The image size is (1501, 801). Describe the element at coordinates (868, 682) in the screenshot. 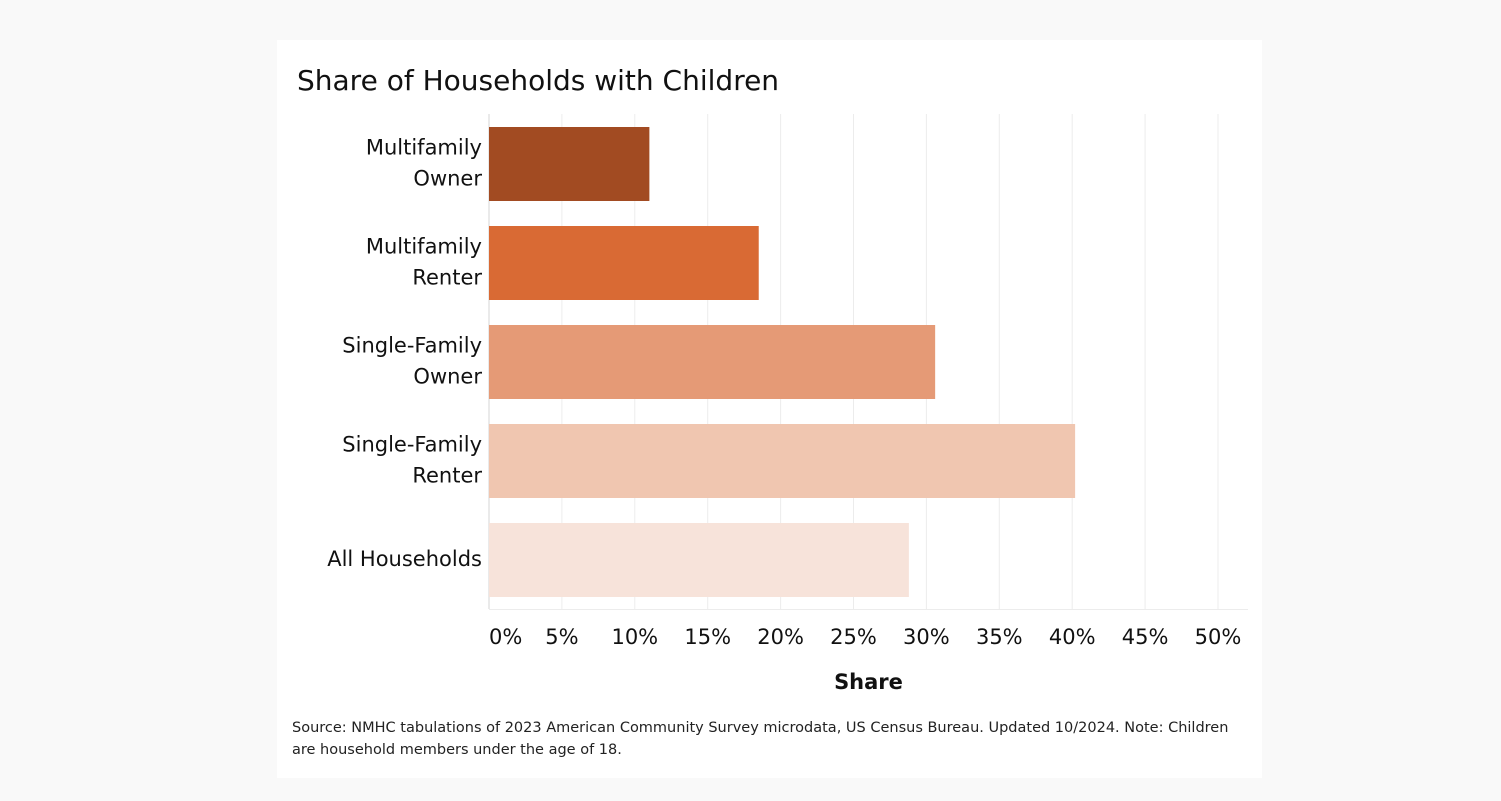

I see `x-axis-title: Share` at that location.